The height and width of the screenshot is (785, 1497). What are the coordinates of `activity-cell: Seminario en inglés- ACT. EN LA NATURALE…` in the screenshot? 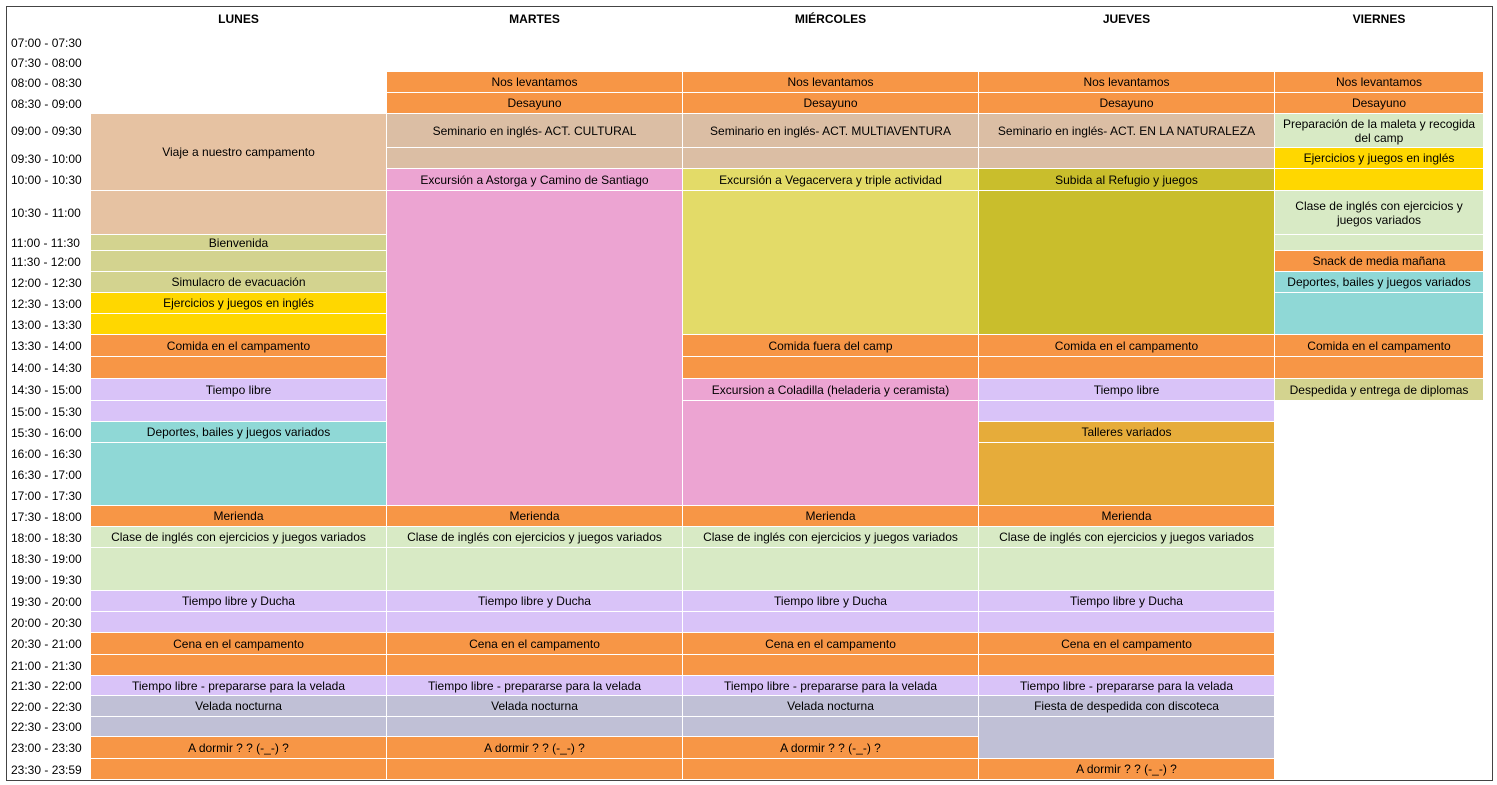 It's located at (1126, 130).